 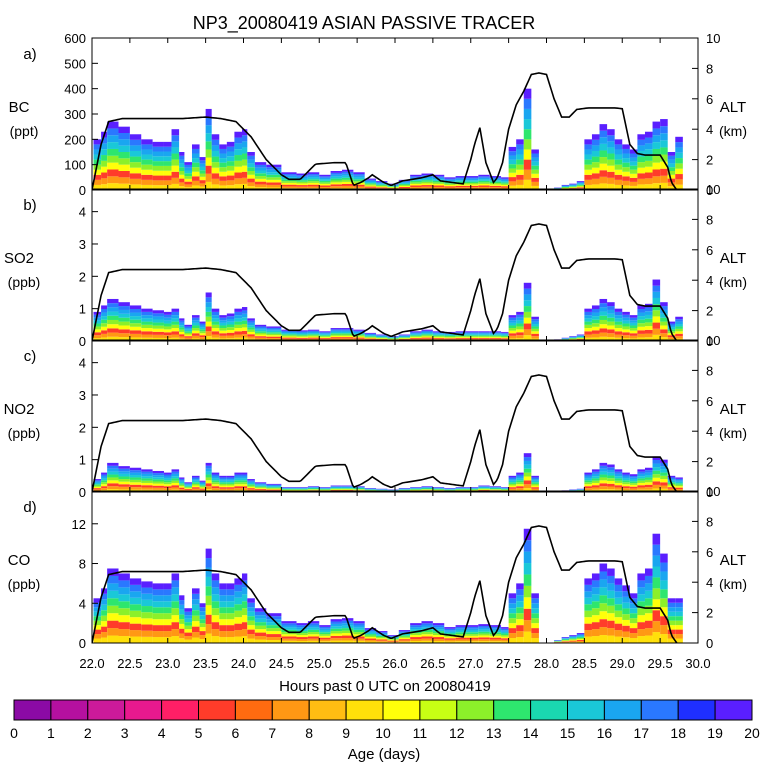 What do you see at coordinates (385, 686) in the screenshot?
I see `x-axis-label: Hours past 0 UTC on 20080419` at bounding box center [385, 686].